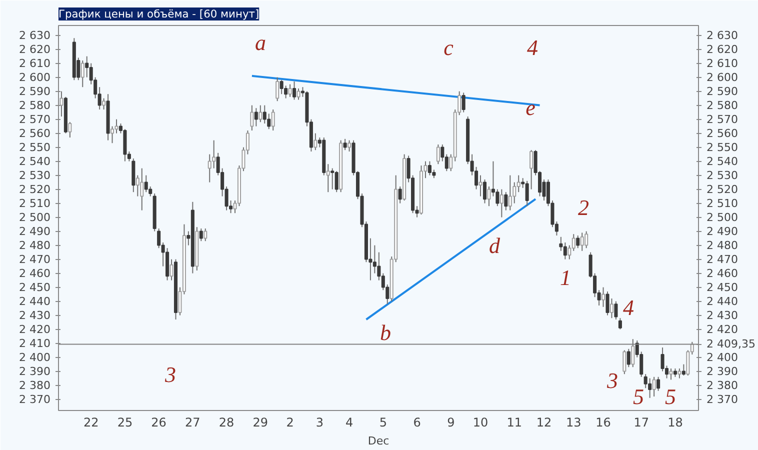  What do you see at coordinates (35, 161) in the screenshot?
I see `y-tick-label: 2 540` at bounding box center [35, 161].